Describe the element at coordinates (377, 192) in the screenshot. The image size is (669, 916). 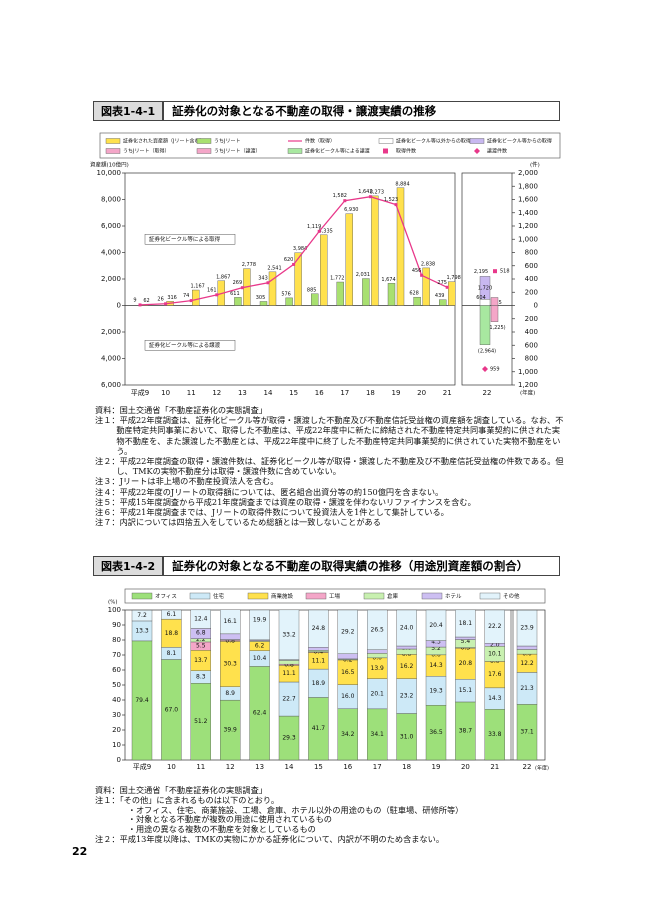
I see `data-label: 8,273` at that location.